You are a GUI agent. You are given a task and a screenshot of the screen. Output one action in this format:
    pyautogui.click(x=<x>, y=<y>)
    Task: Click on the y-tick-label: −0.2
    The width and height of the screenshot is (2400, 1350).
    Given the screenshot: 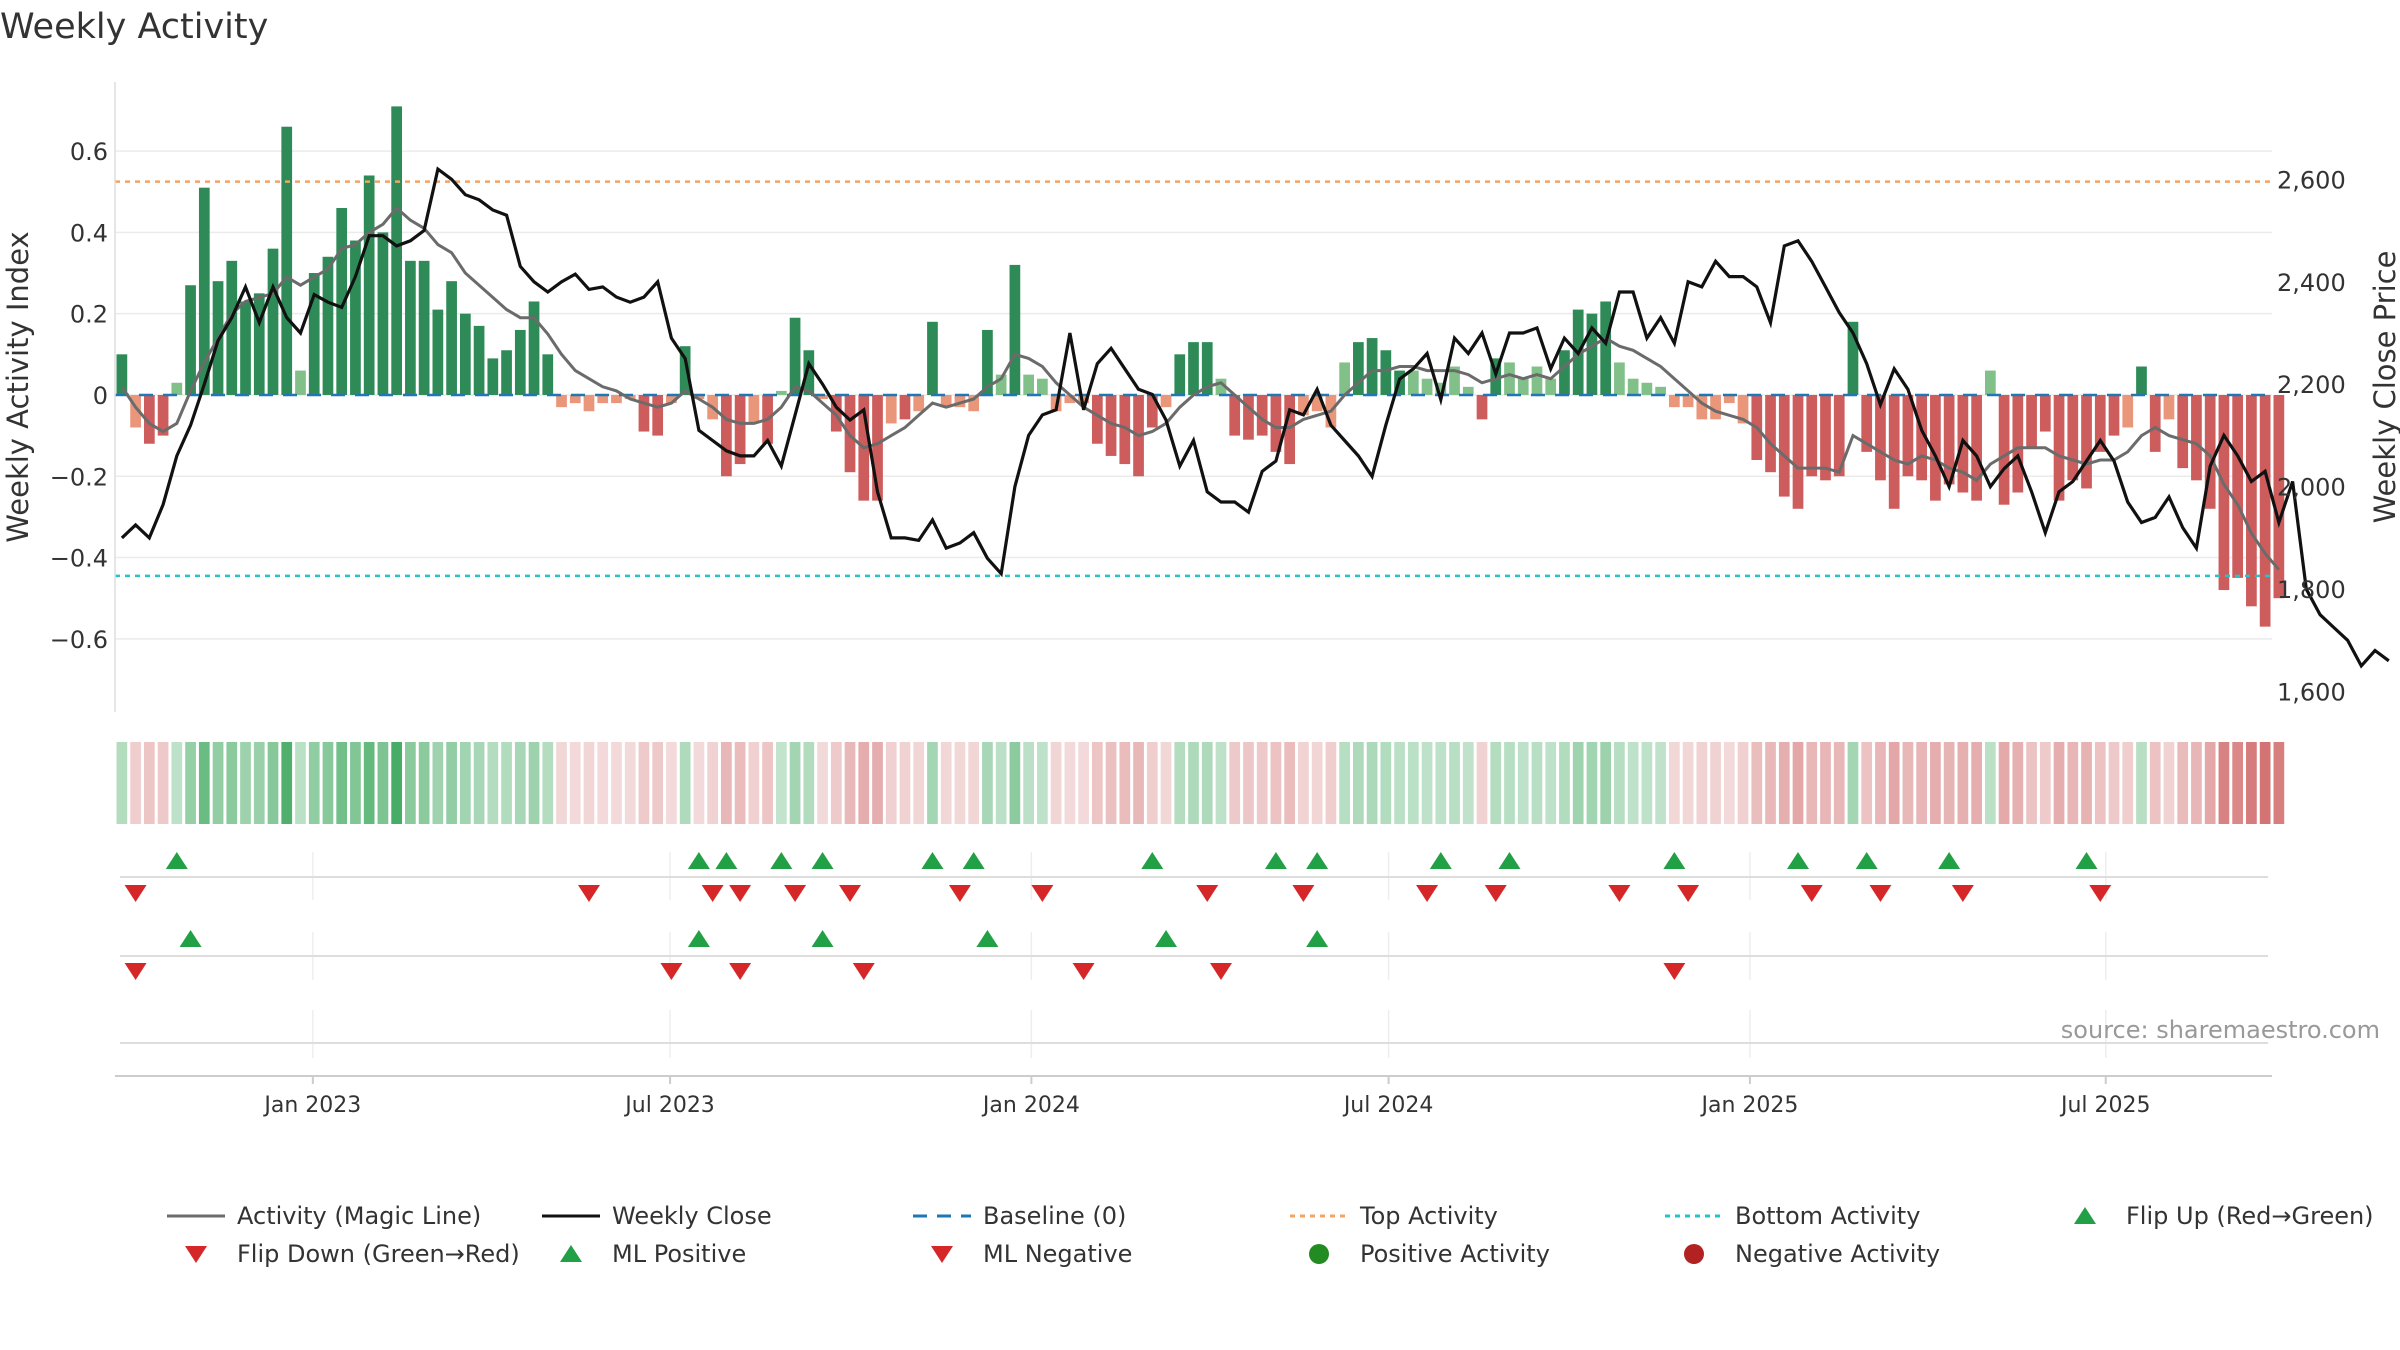 What is the action you would take?
    pyautogui.click(x=79, y=477)
    